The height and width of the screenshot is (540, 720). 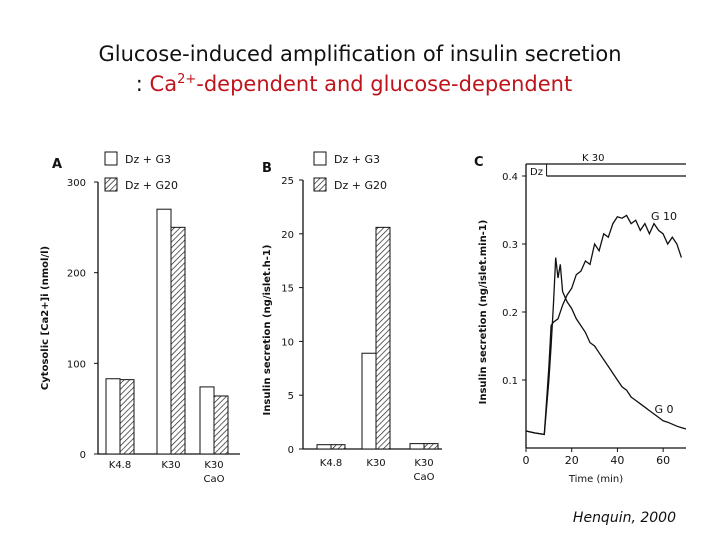 I want to click on slide-title-line2: : Ca2+-dependent and glucose-dependent, so click(x=357, y=84).